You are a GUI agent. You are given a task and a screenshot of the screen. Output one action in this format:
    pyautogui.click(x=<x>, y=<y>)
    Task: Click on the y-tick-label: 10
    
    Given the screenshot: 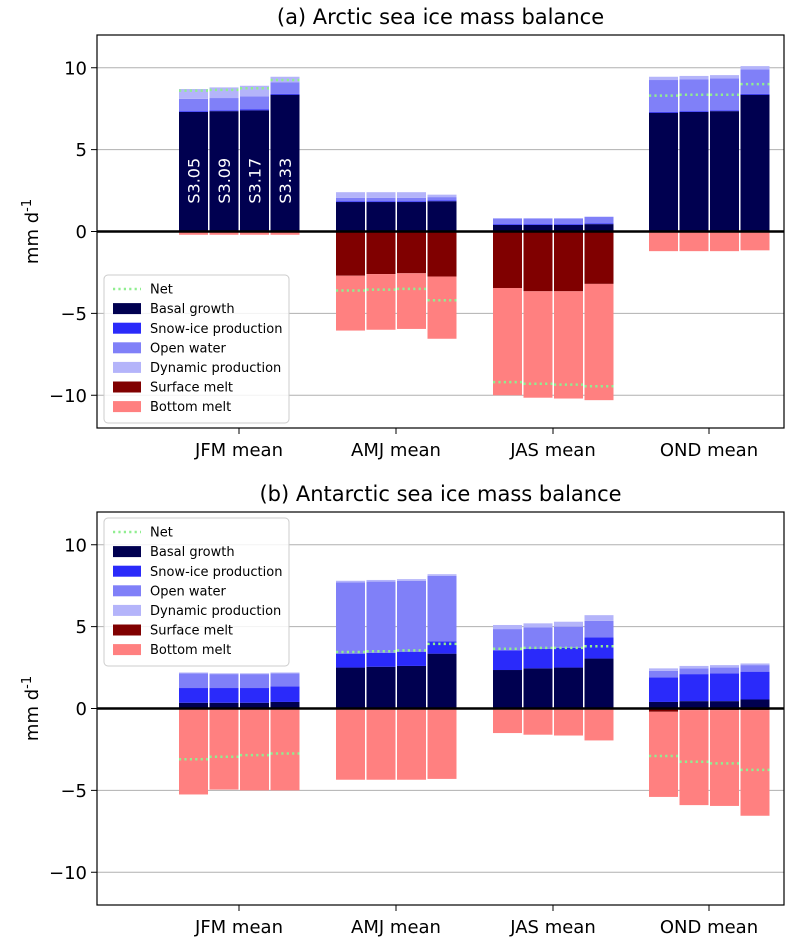 What is the action you would take?
    pyautogui.click(x=75, y=545)
    